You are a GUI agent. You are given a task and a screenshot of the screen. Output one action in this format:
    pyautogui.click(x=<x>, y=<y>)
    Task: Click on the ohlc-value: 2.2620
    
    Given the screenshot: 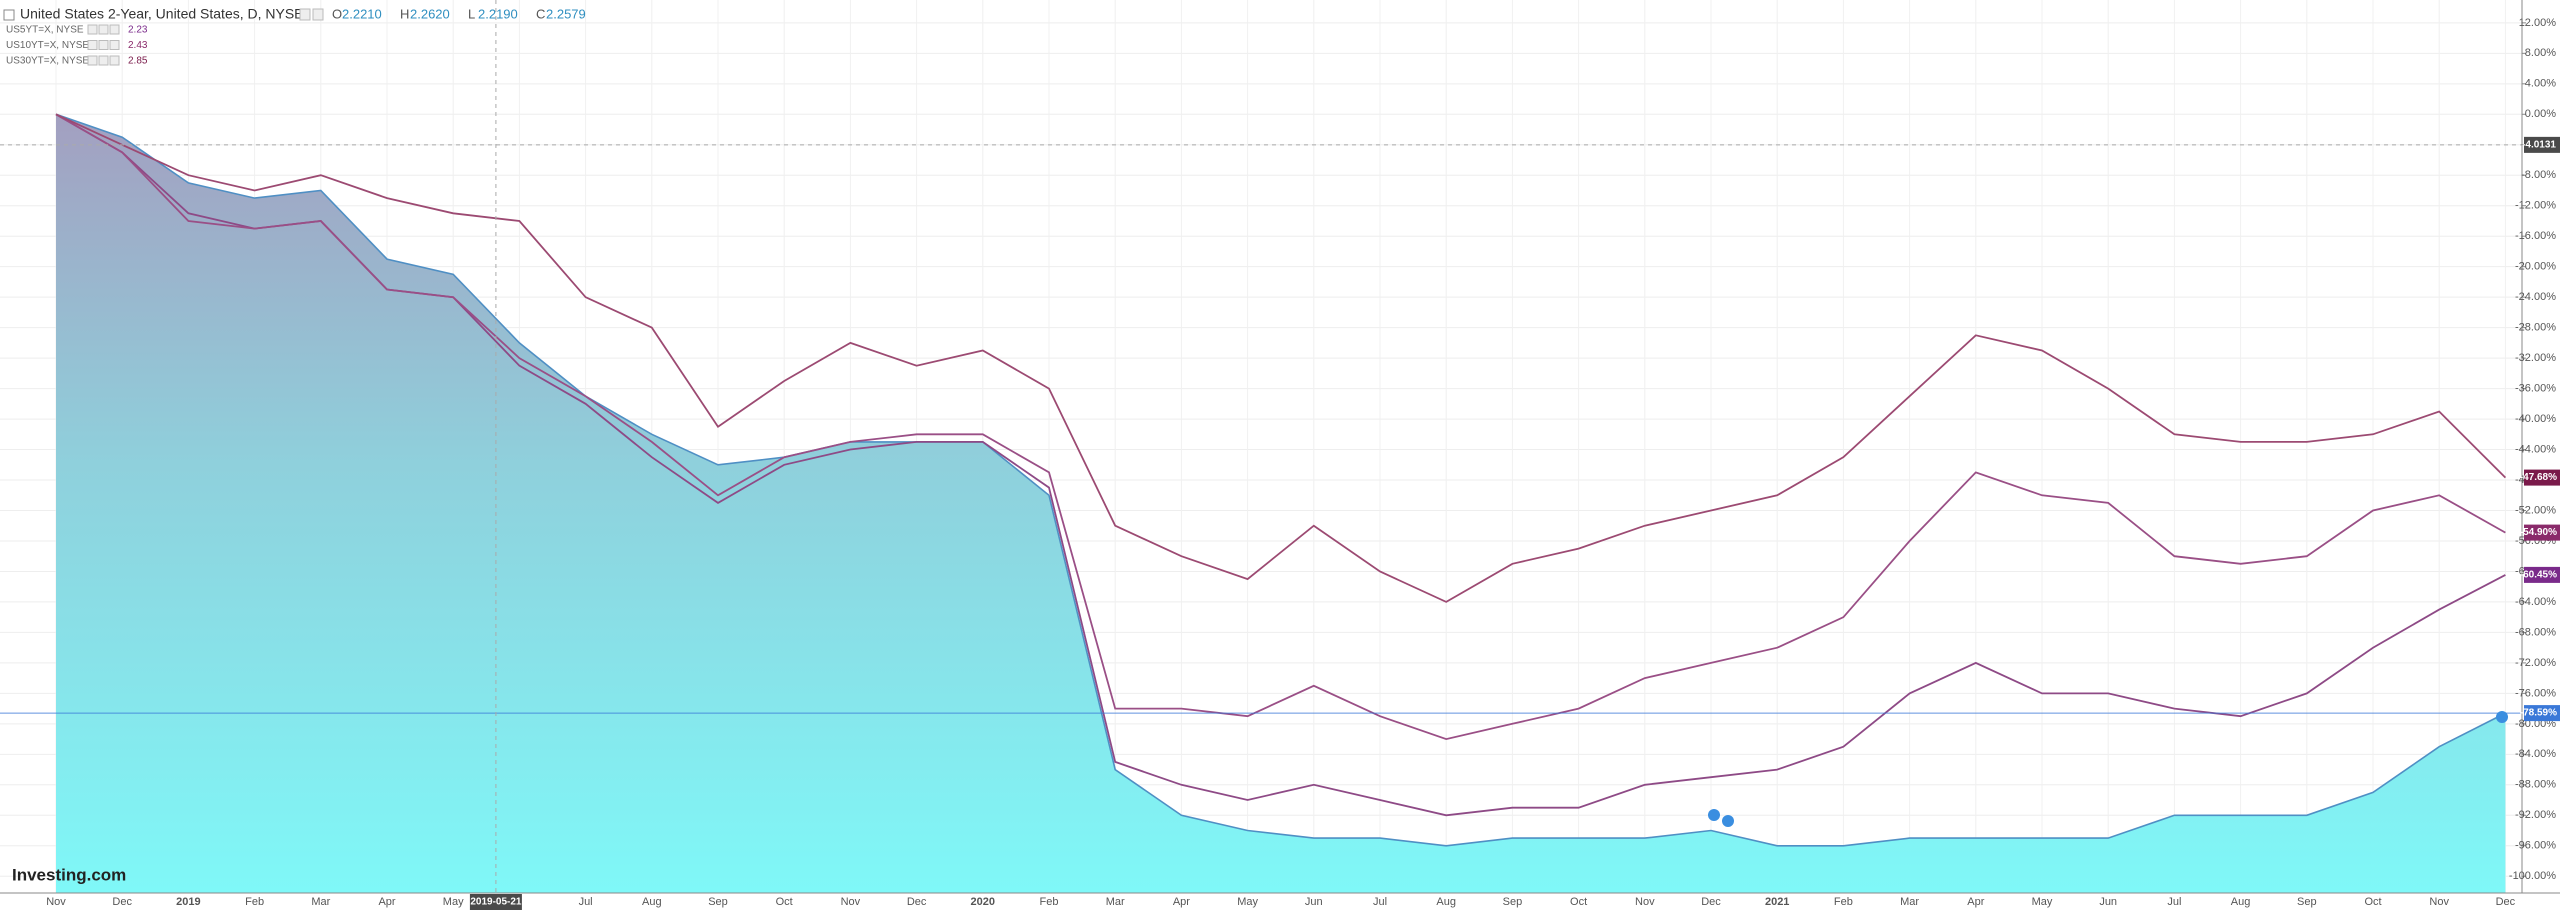 What is the action you would take?
    pyautogui.click(x=430, y=13)
    